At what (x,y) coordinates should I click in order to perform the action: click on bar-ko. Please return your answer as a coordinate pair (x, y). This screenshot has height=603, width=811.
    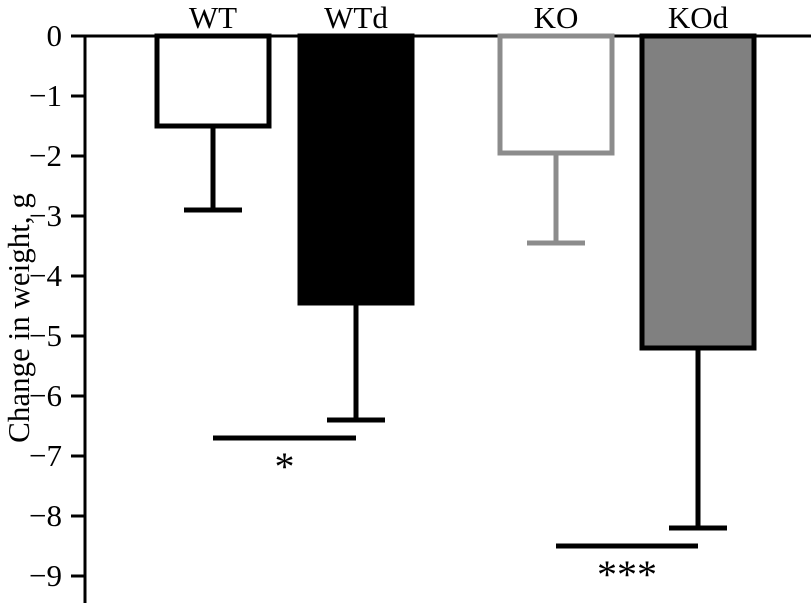
    Looking at the image, I should click on (556, 94).